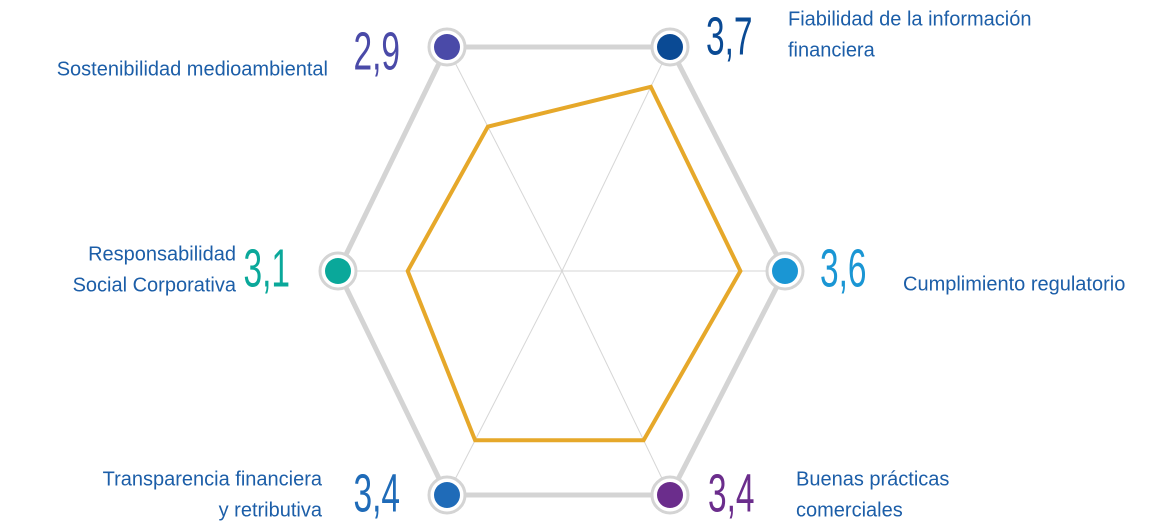  I want to click on value-label: 3,1, so click(266, 267).